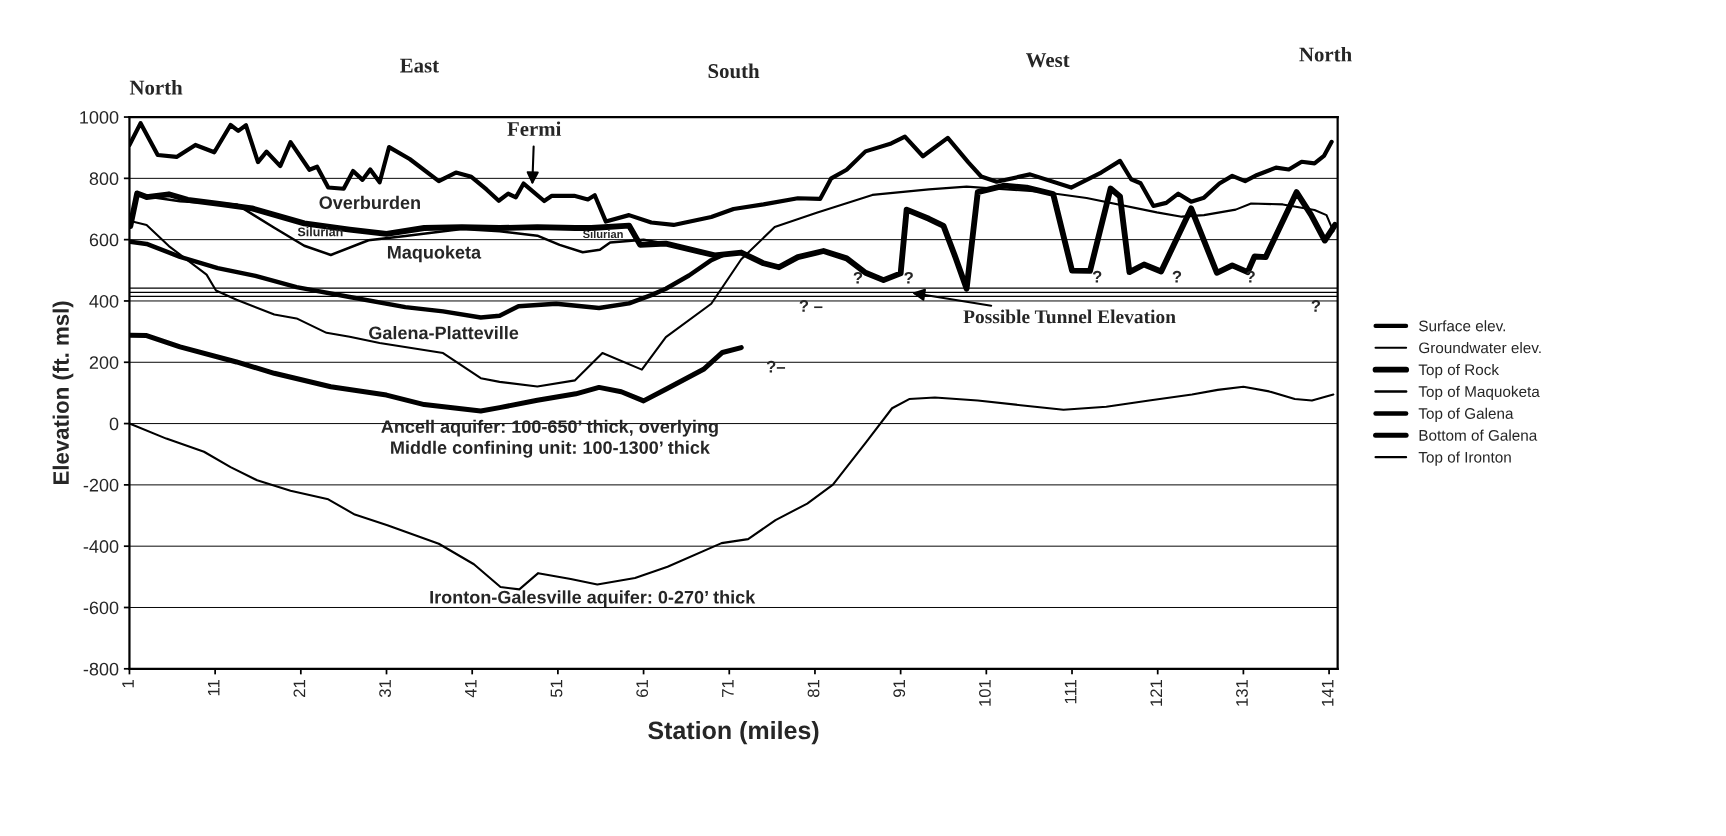 The width and height of the screenshot is (1726, 836). I want to click on x-tick-label: 101, so click(985, 693).